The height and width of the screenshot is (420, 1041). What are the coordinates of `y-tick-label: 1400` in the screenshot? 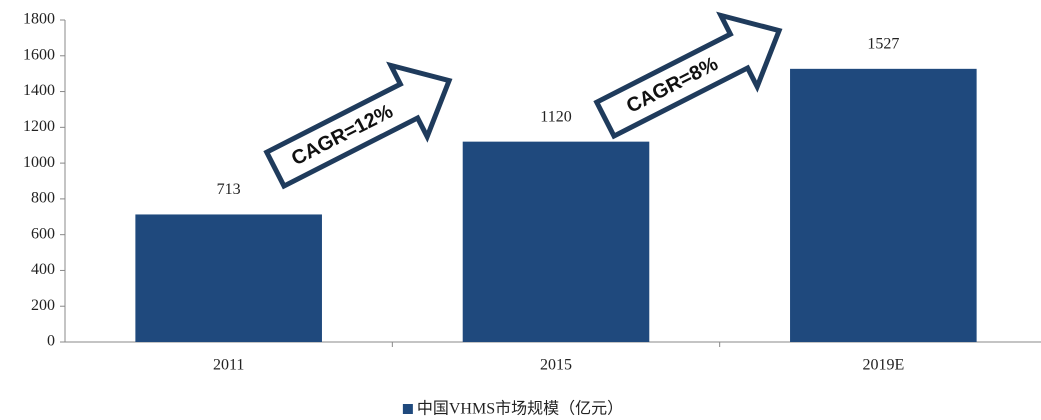 It's located at (39, 90).